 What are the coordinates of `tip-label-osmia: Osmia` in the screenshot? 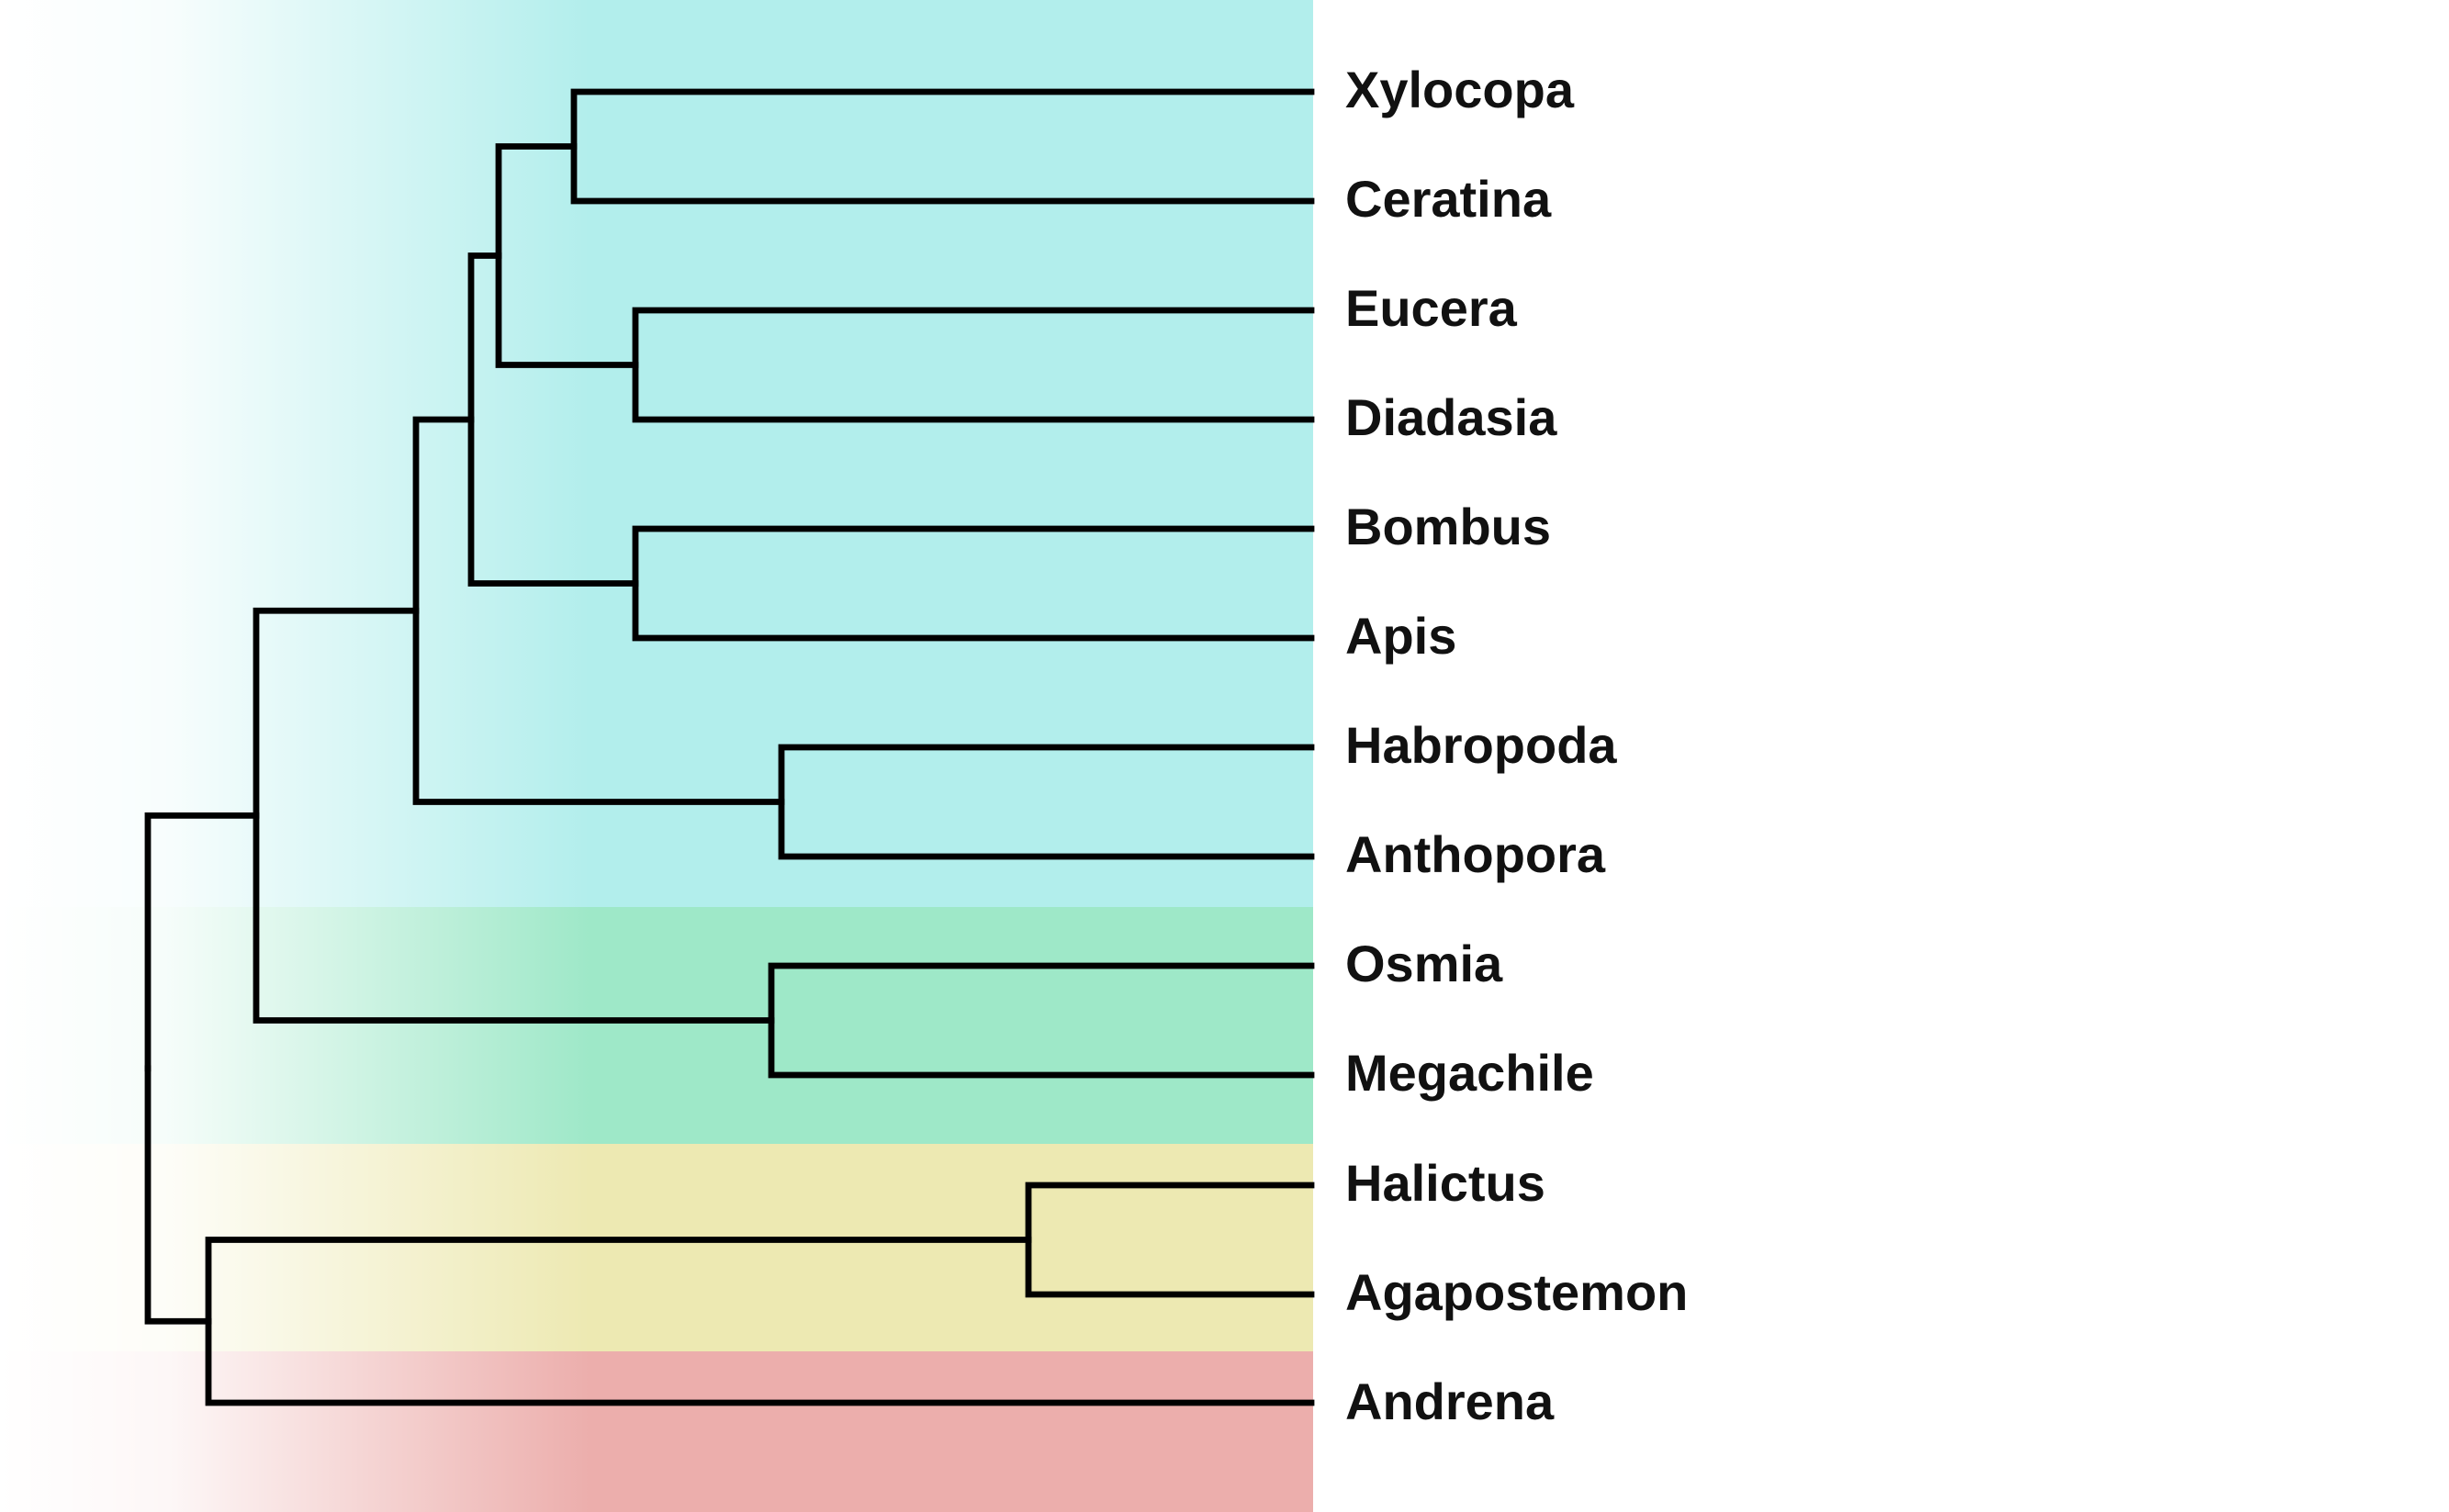 It's located at (1424, 963).